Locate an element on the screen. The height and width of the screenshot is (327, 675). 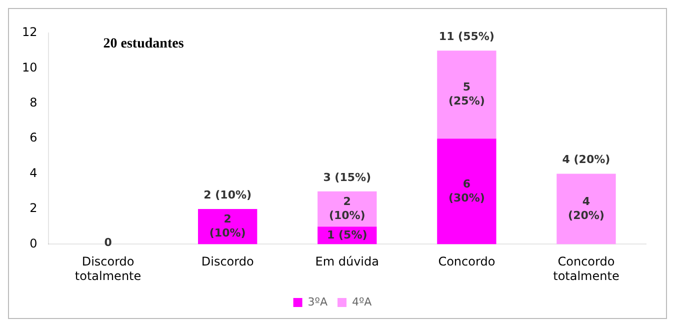
data-label: 5 (25%) is located at coordinates (466, 94).